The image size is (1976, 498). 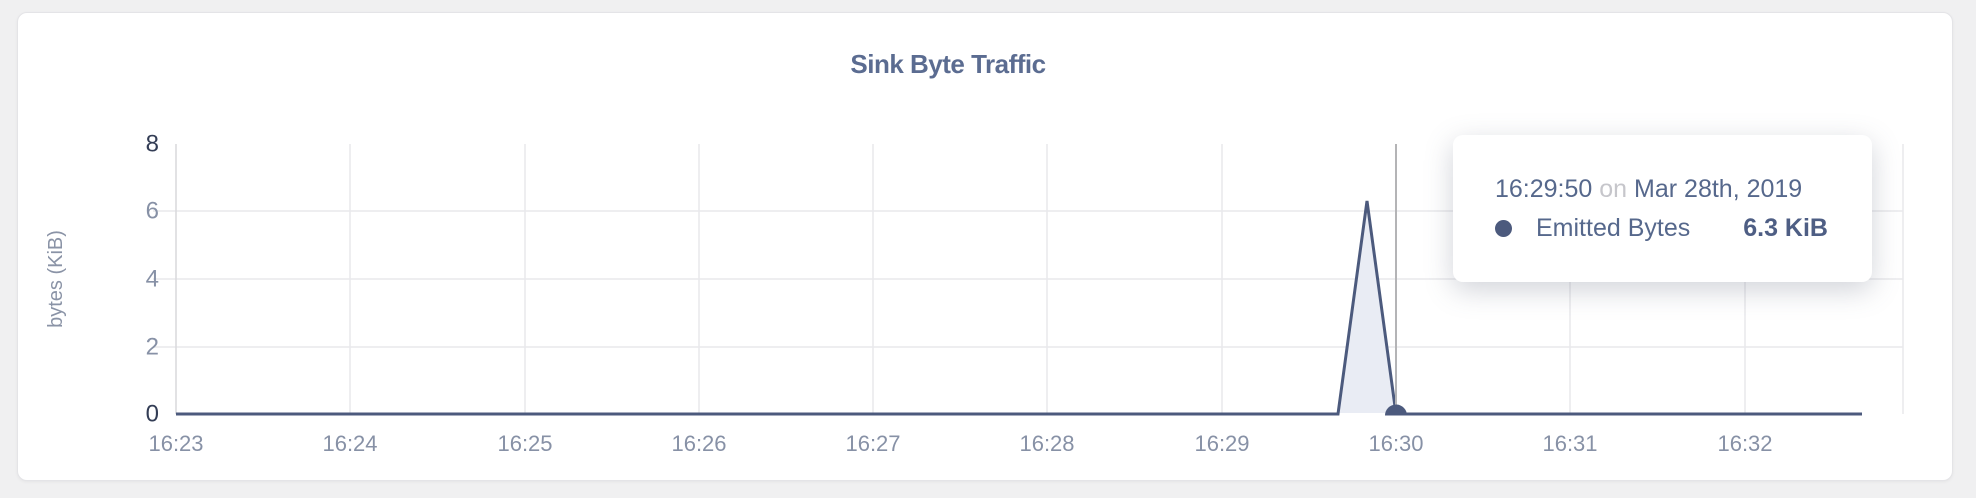 I want to click on x-tick-1628: 16:28, so click(x=1046, y=443).